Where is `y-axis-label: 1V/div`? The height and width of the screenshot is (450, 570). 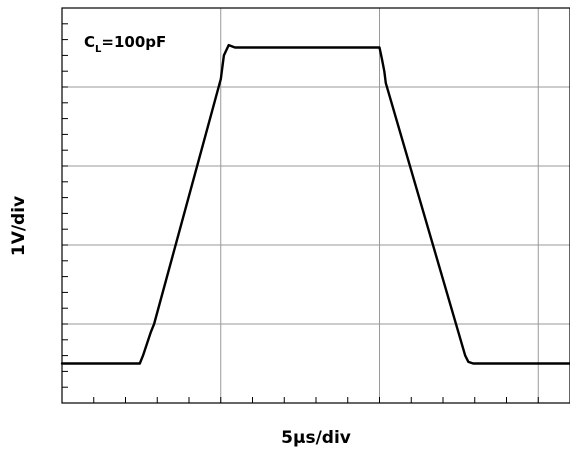
y-axis-label: 1V/div is located at coordinates (19, 226).